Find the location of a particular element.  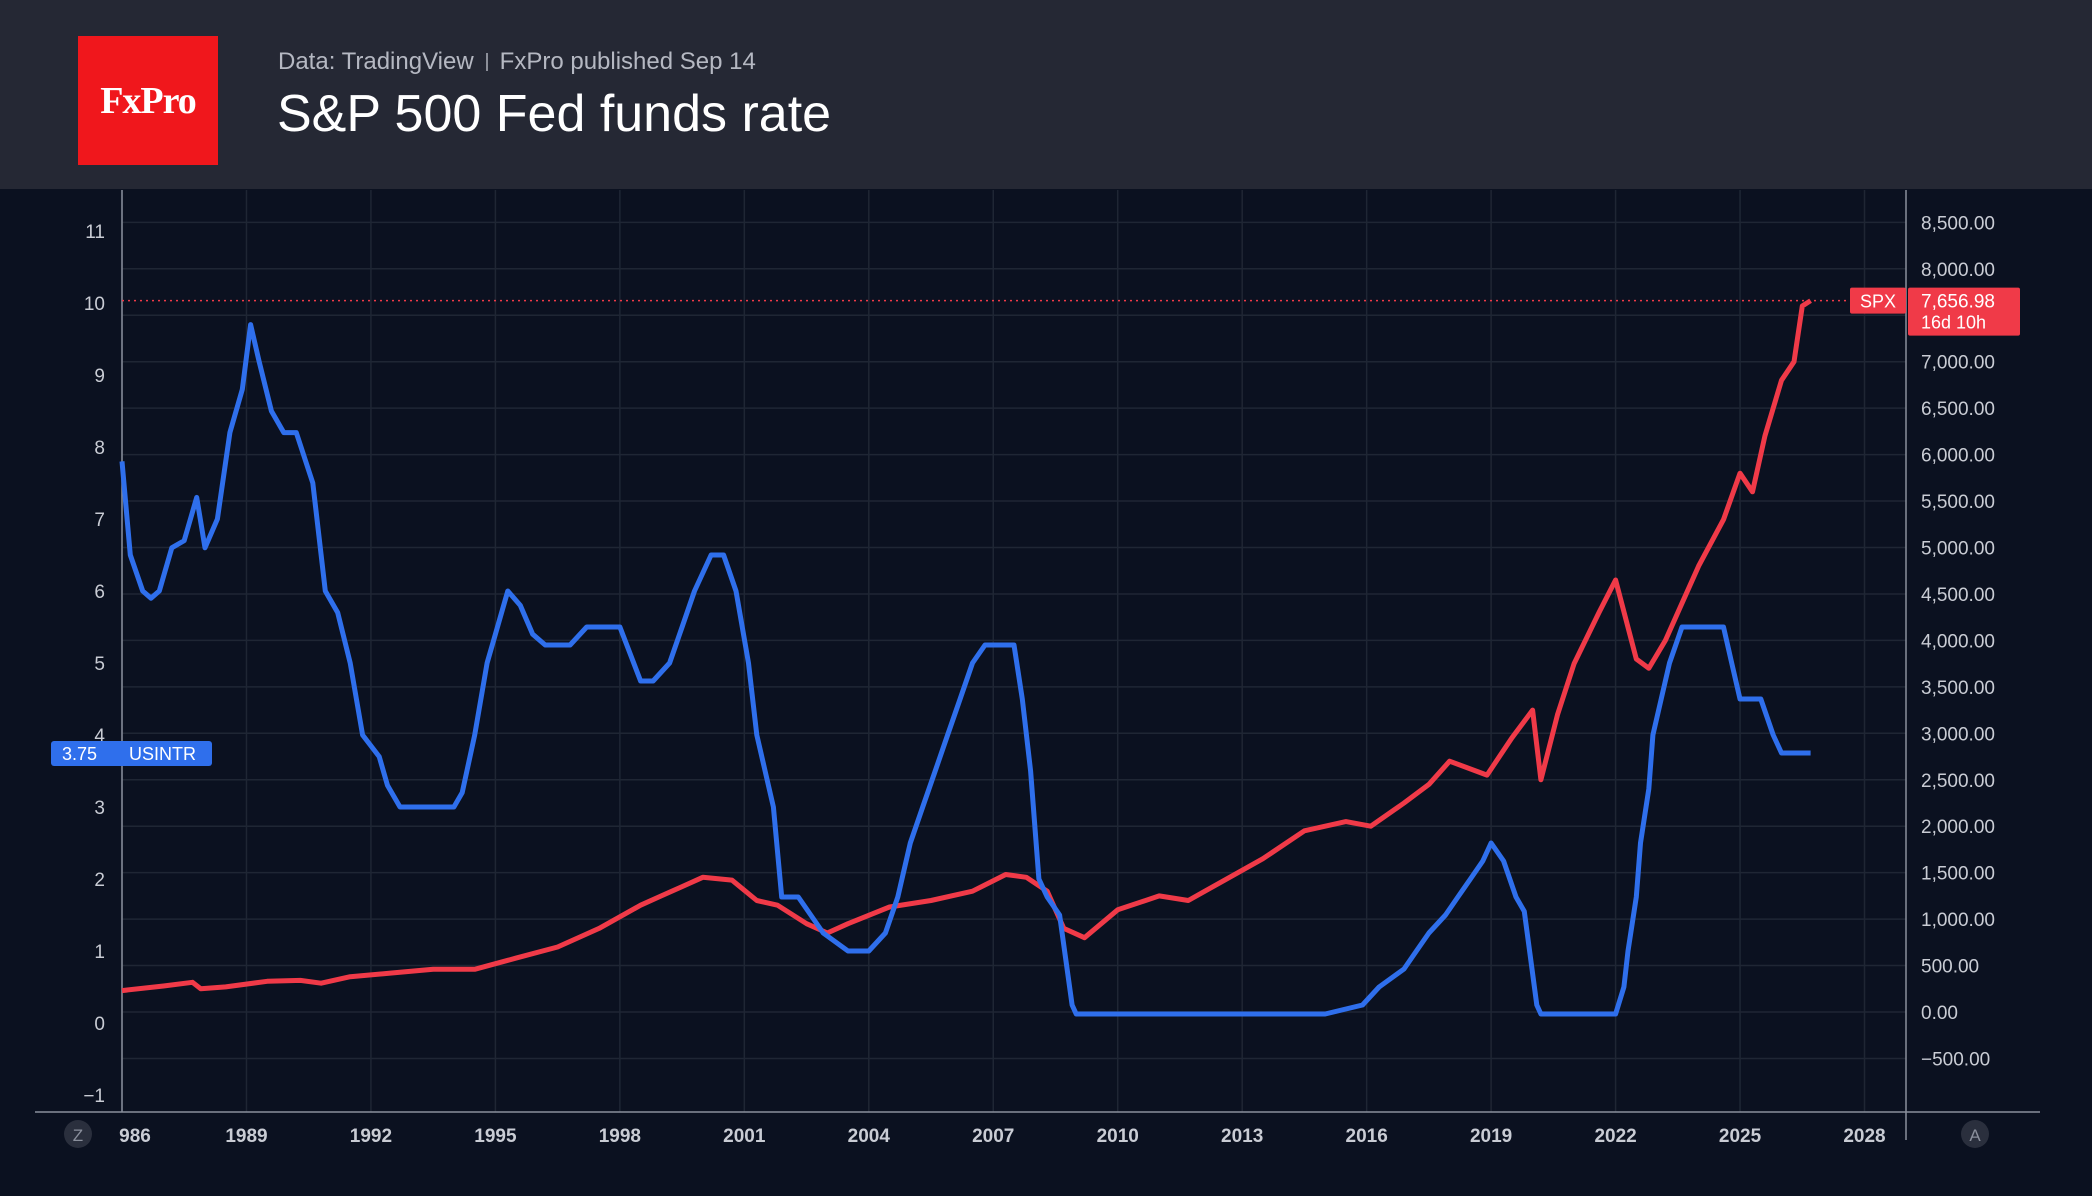

right-tick-label: 8,000.00 is located at coordinates (1958, 270).